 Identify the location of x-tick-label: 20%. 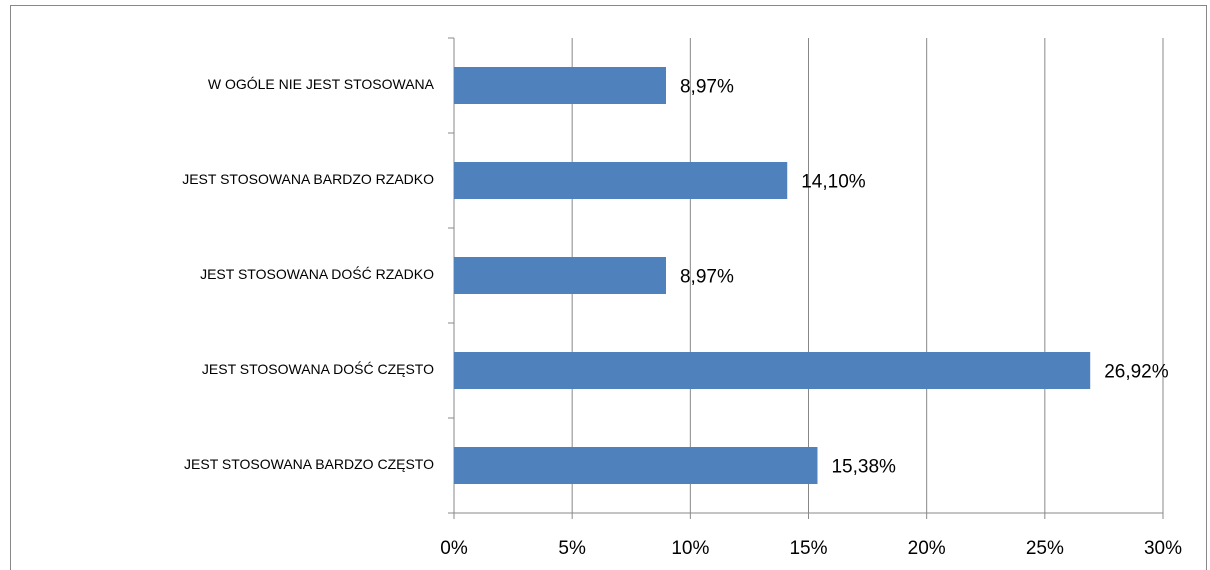
(927, 548).